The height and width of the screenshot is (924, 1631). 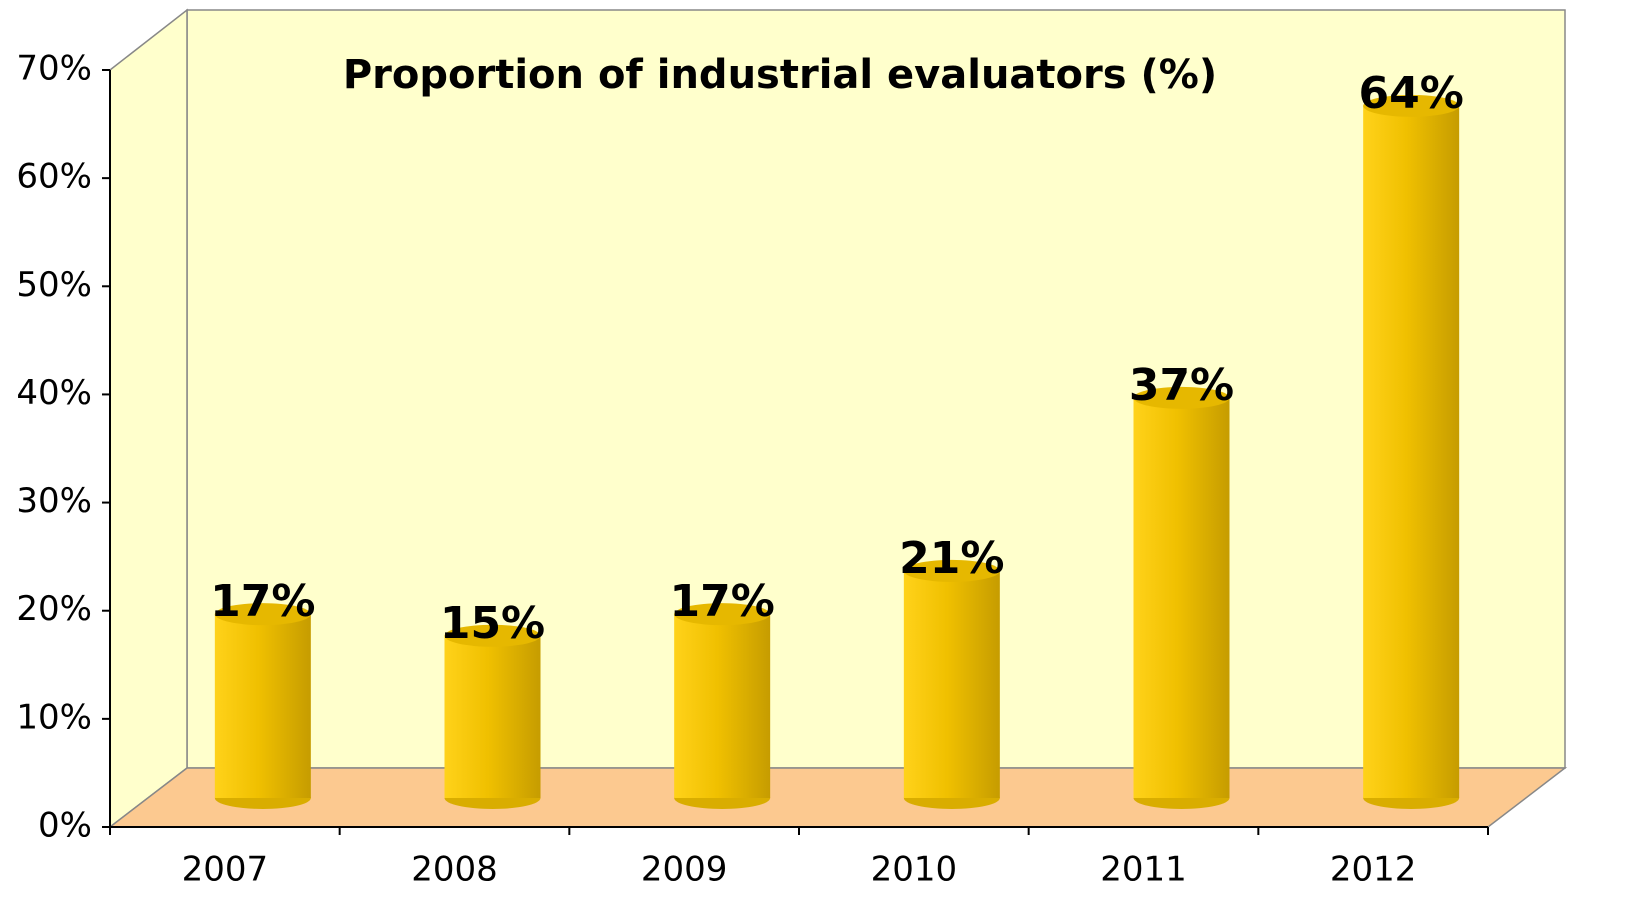 I want to click on x-tick-label: 2011, so click(x=1143, y=870).